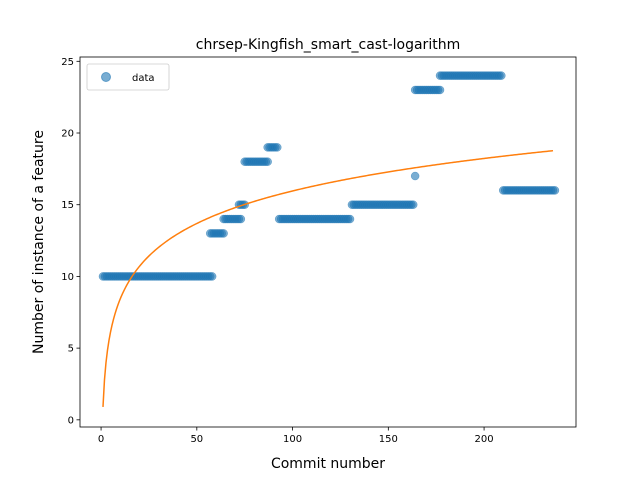 This screenshot has width=640, height=480. Describe the element at coordinates (328, 464) in the screenshot. I see `x-axis-label: Commit number` at that location.